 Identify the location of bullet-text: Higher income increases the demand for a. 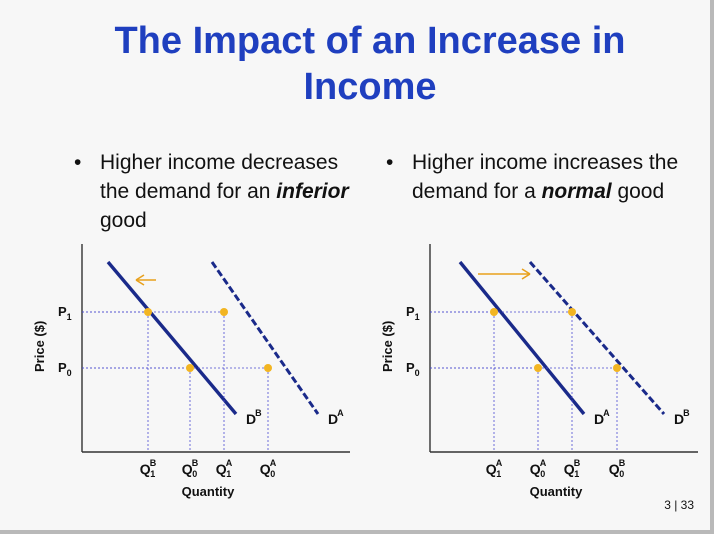
(545, 177).